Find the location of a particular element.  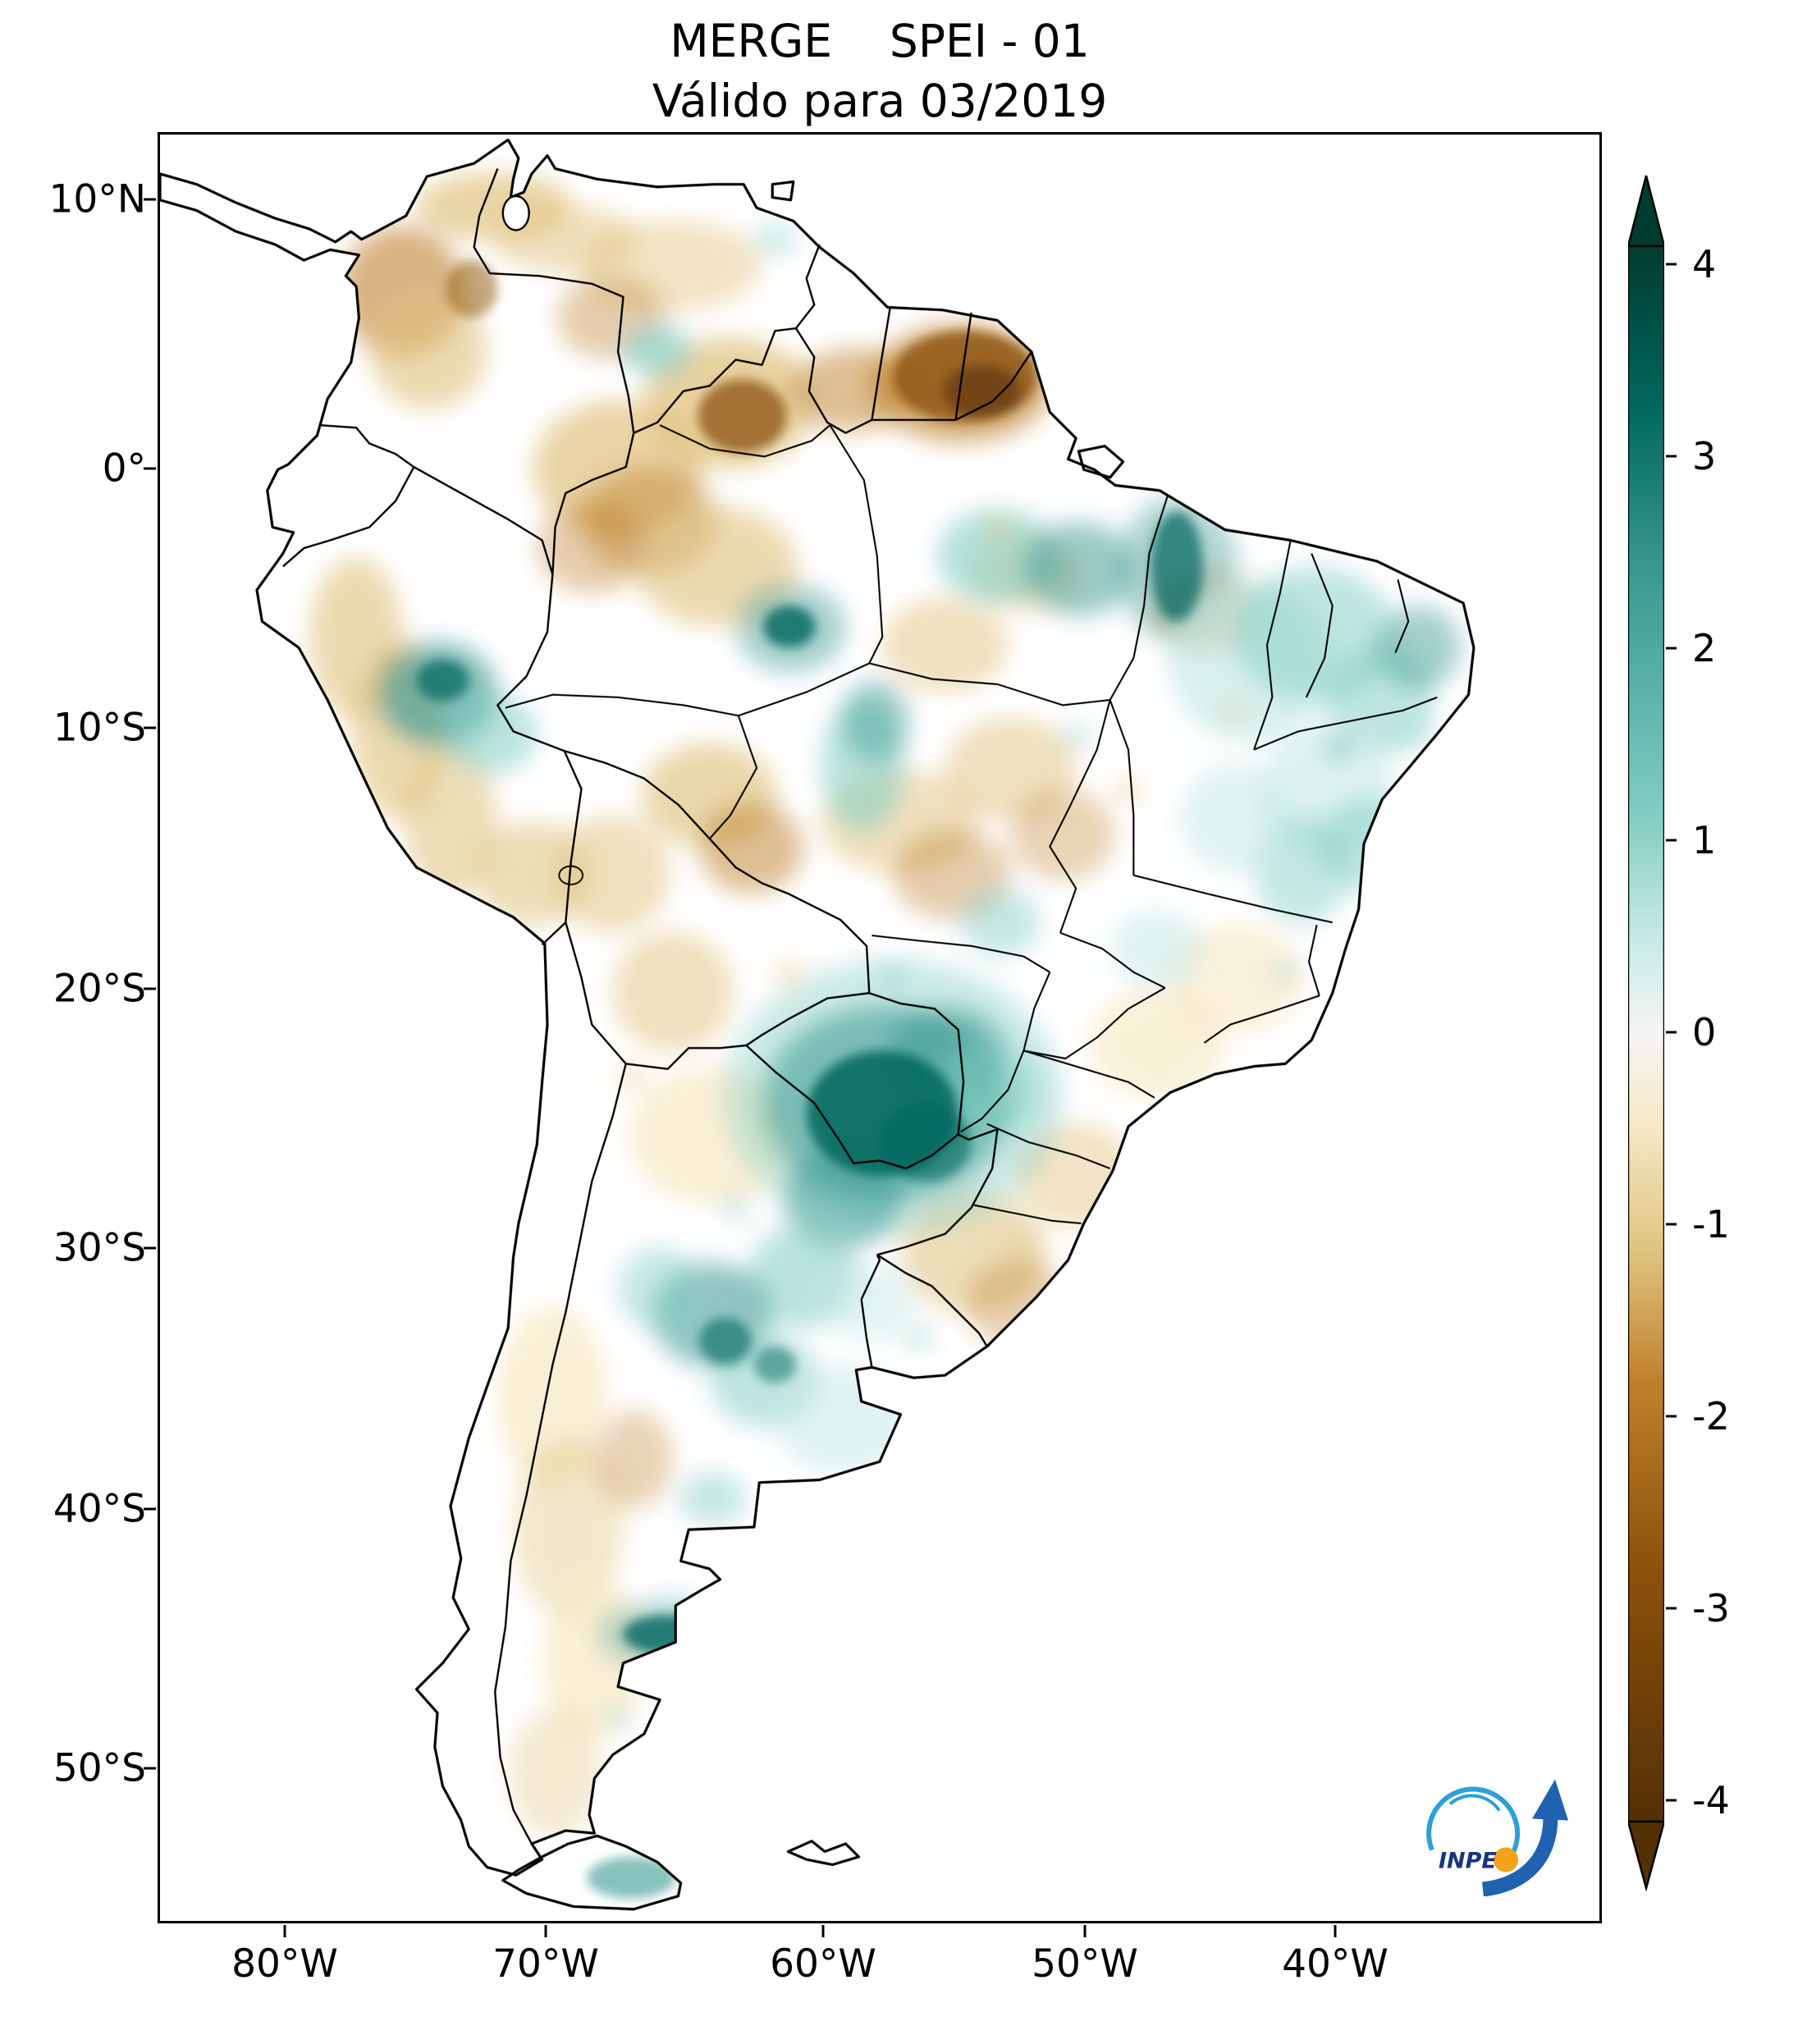

y-axis-label: 20°S is located at coordinates (99, 989).